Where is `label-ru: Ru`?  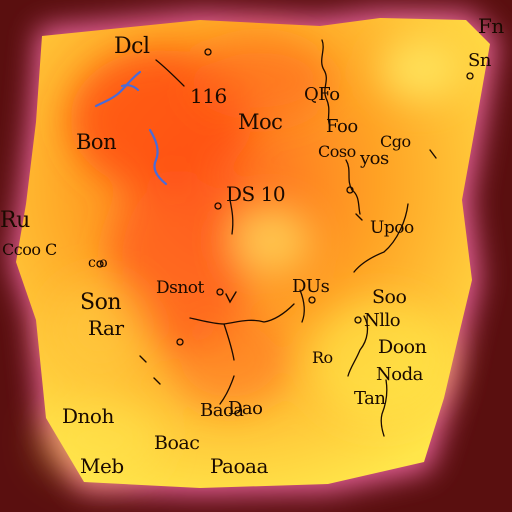 label-ru: Ru is located at coordinates (15, 220).